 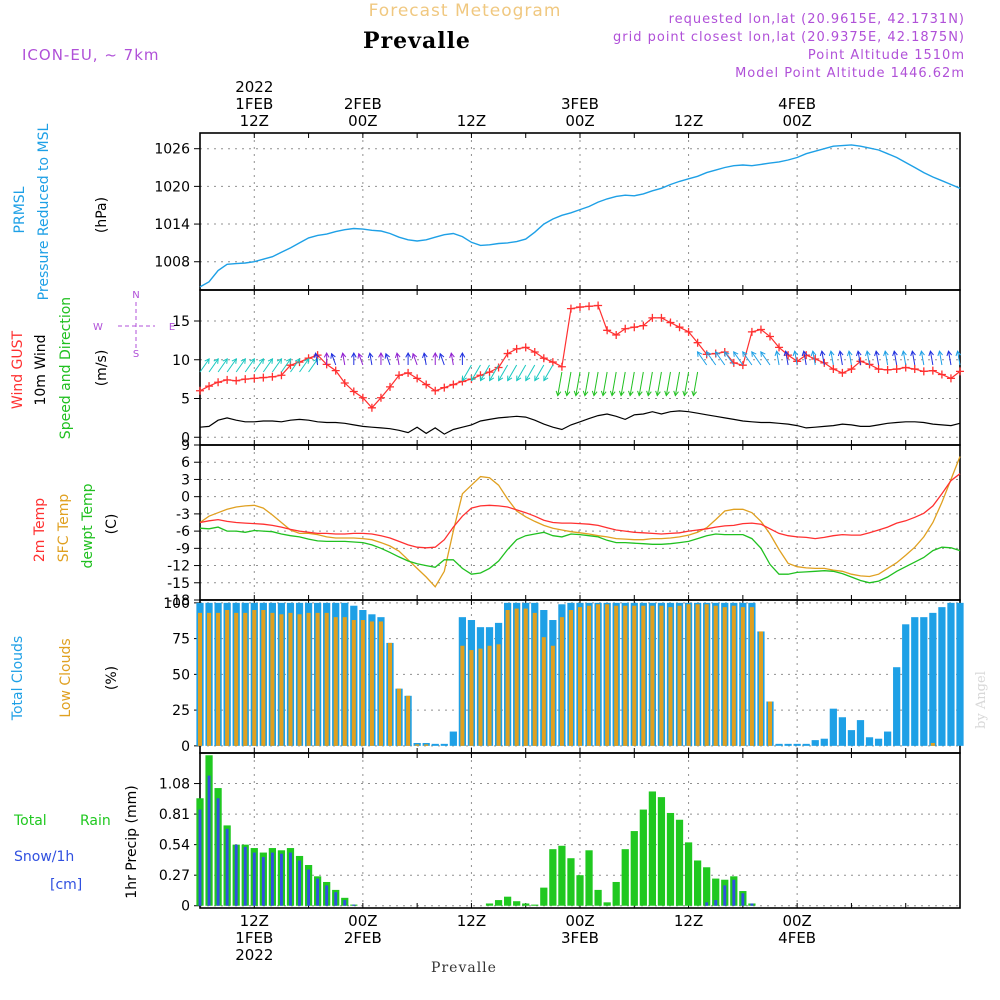 What do you see at coordinates (363, 938) in the screenshot?
I see `bottom-time-label-1-1: 2FEB` at bounding box center [363, 938].